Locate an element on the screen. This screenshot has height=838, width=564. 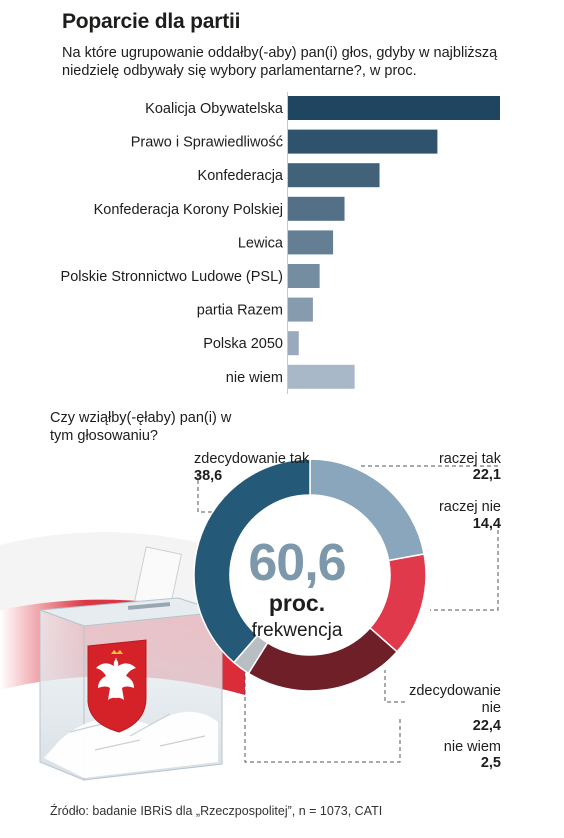
bar-label-partia-razem: partia Razem is located at coordinates (240, 311).